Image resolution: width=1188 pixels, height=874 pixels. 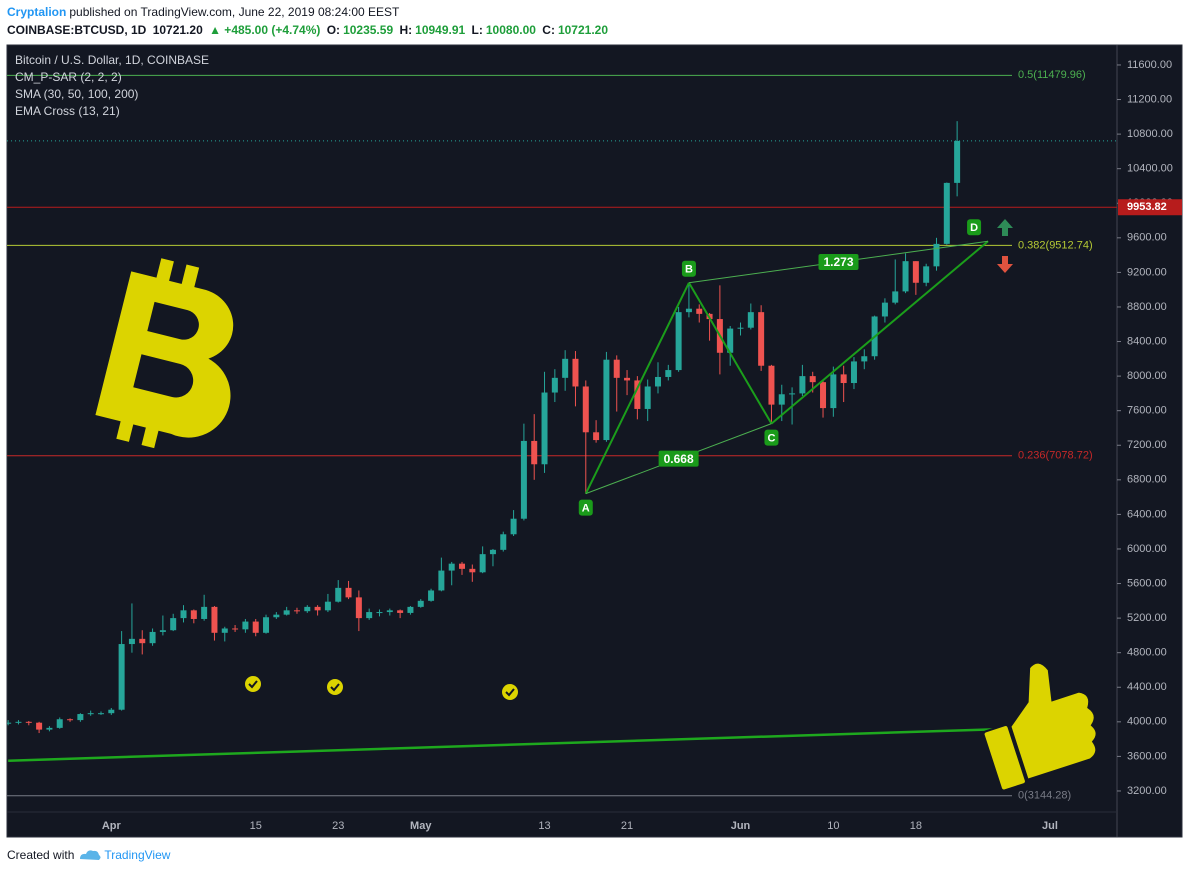 What do you see at coordinates (333, 30) in the screenshot?
I see `ohlc-label: O:` at bounding box center [333, 30].